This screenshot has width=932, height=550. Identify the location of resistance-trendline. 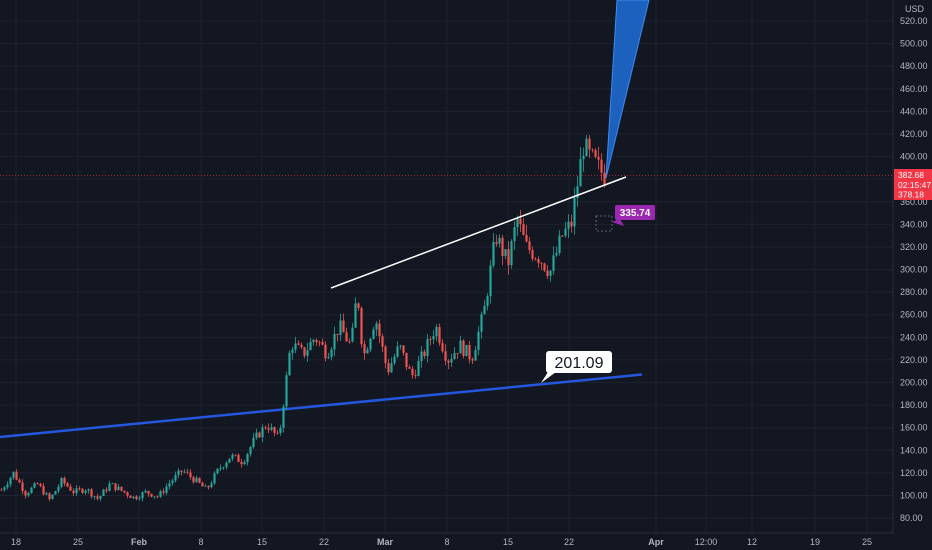
(478, 232).